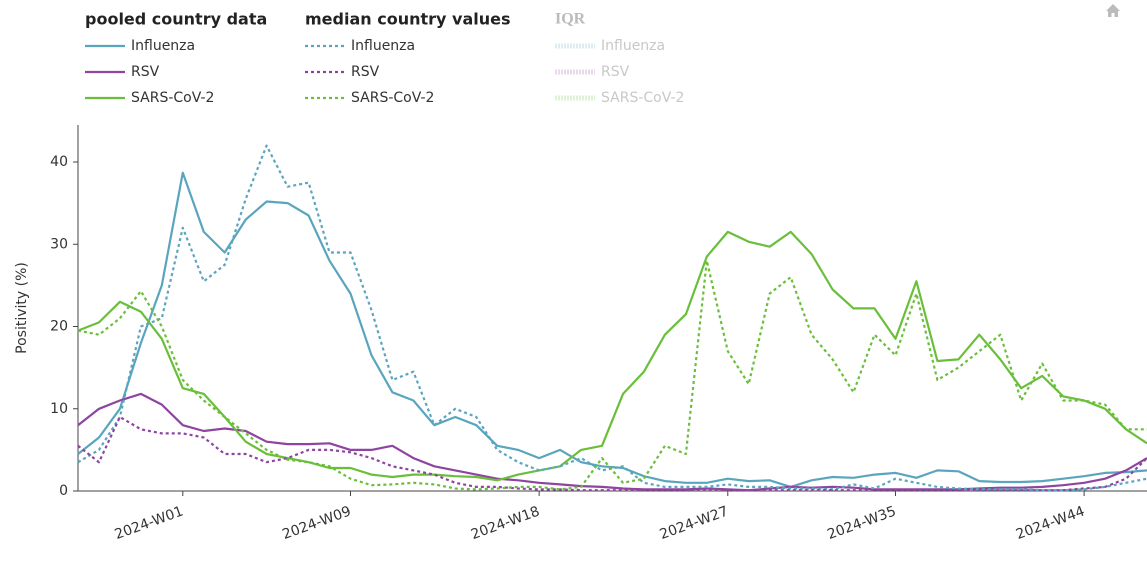 The image size is (1147, 566). What do you see at coordinates (149, 523) in the screenshot?
I see `x-tick-label: 2024-W01` at bounding box center [149, 523].